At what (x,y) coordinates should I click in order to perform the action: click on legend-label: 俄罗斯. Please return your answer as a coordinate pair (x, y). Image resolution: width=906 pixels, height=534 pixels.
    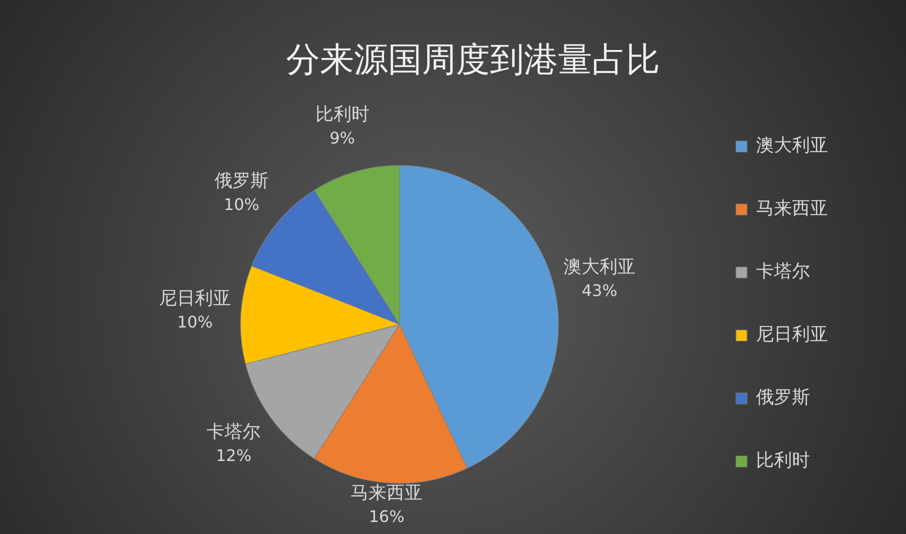
    Looking at the image, I should click on (783, 397).